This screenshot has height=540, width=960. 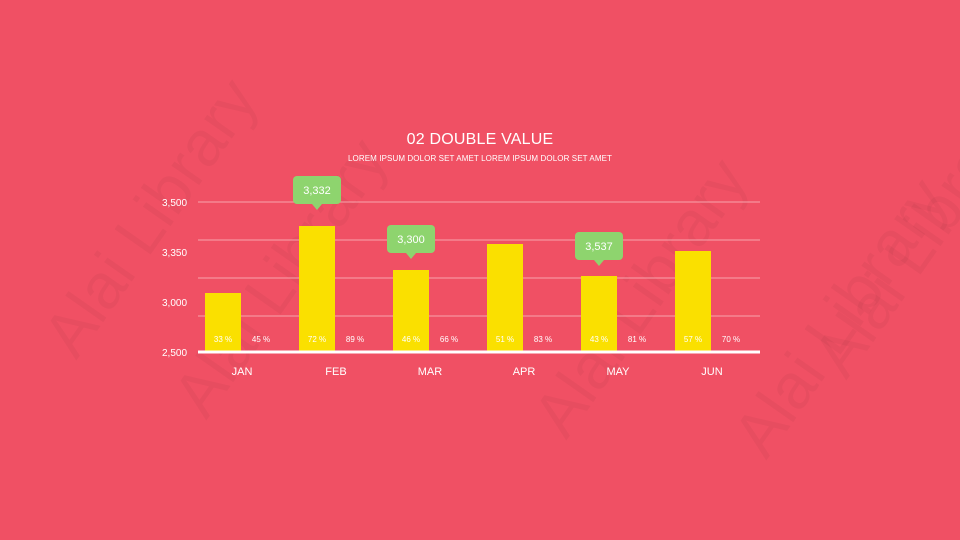 What do you see at coordinates (599, 339) in the screenshot?
I see `bar-percent-label: 43 %` at bounding box center [599, 339].